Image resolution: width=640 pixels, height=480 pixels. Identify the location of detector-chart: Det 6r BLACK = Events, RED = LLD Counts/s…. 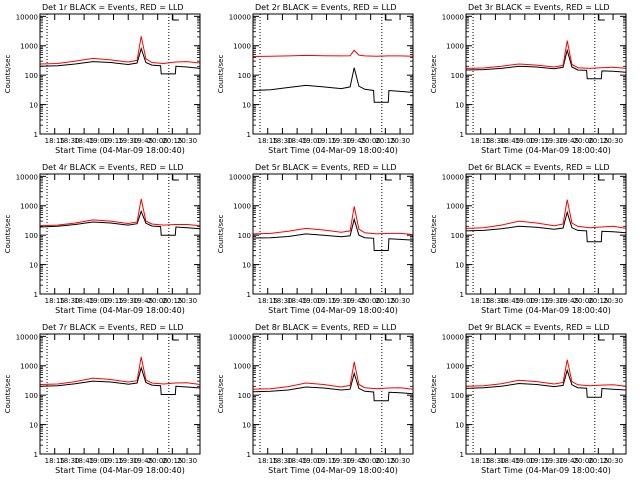
(528, 239).